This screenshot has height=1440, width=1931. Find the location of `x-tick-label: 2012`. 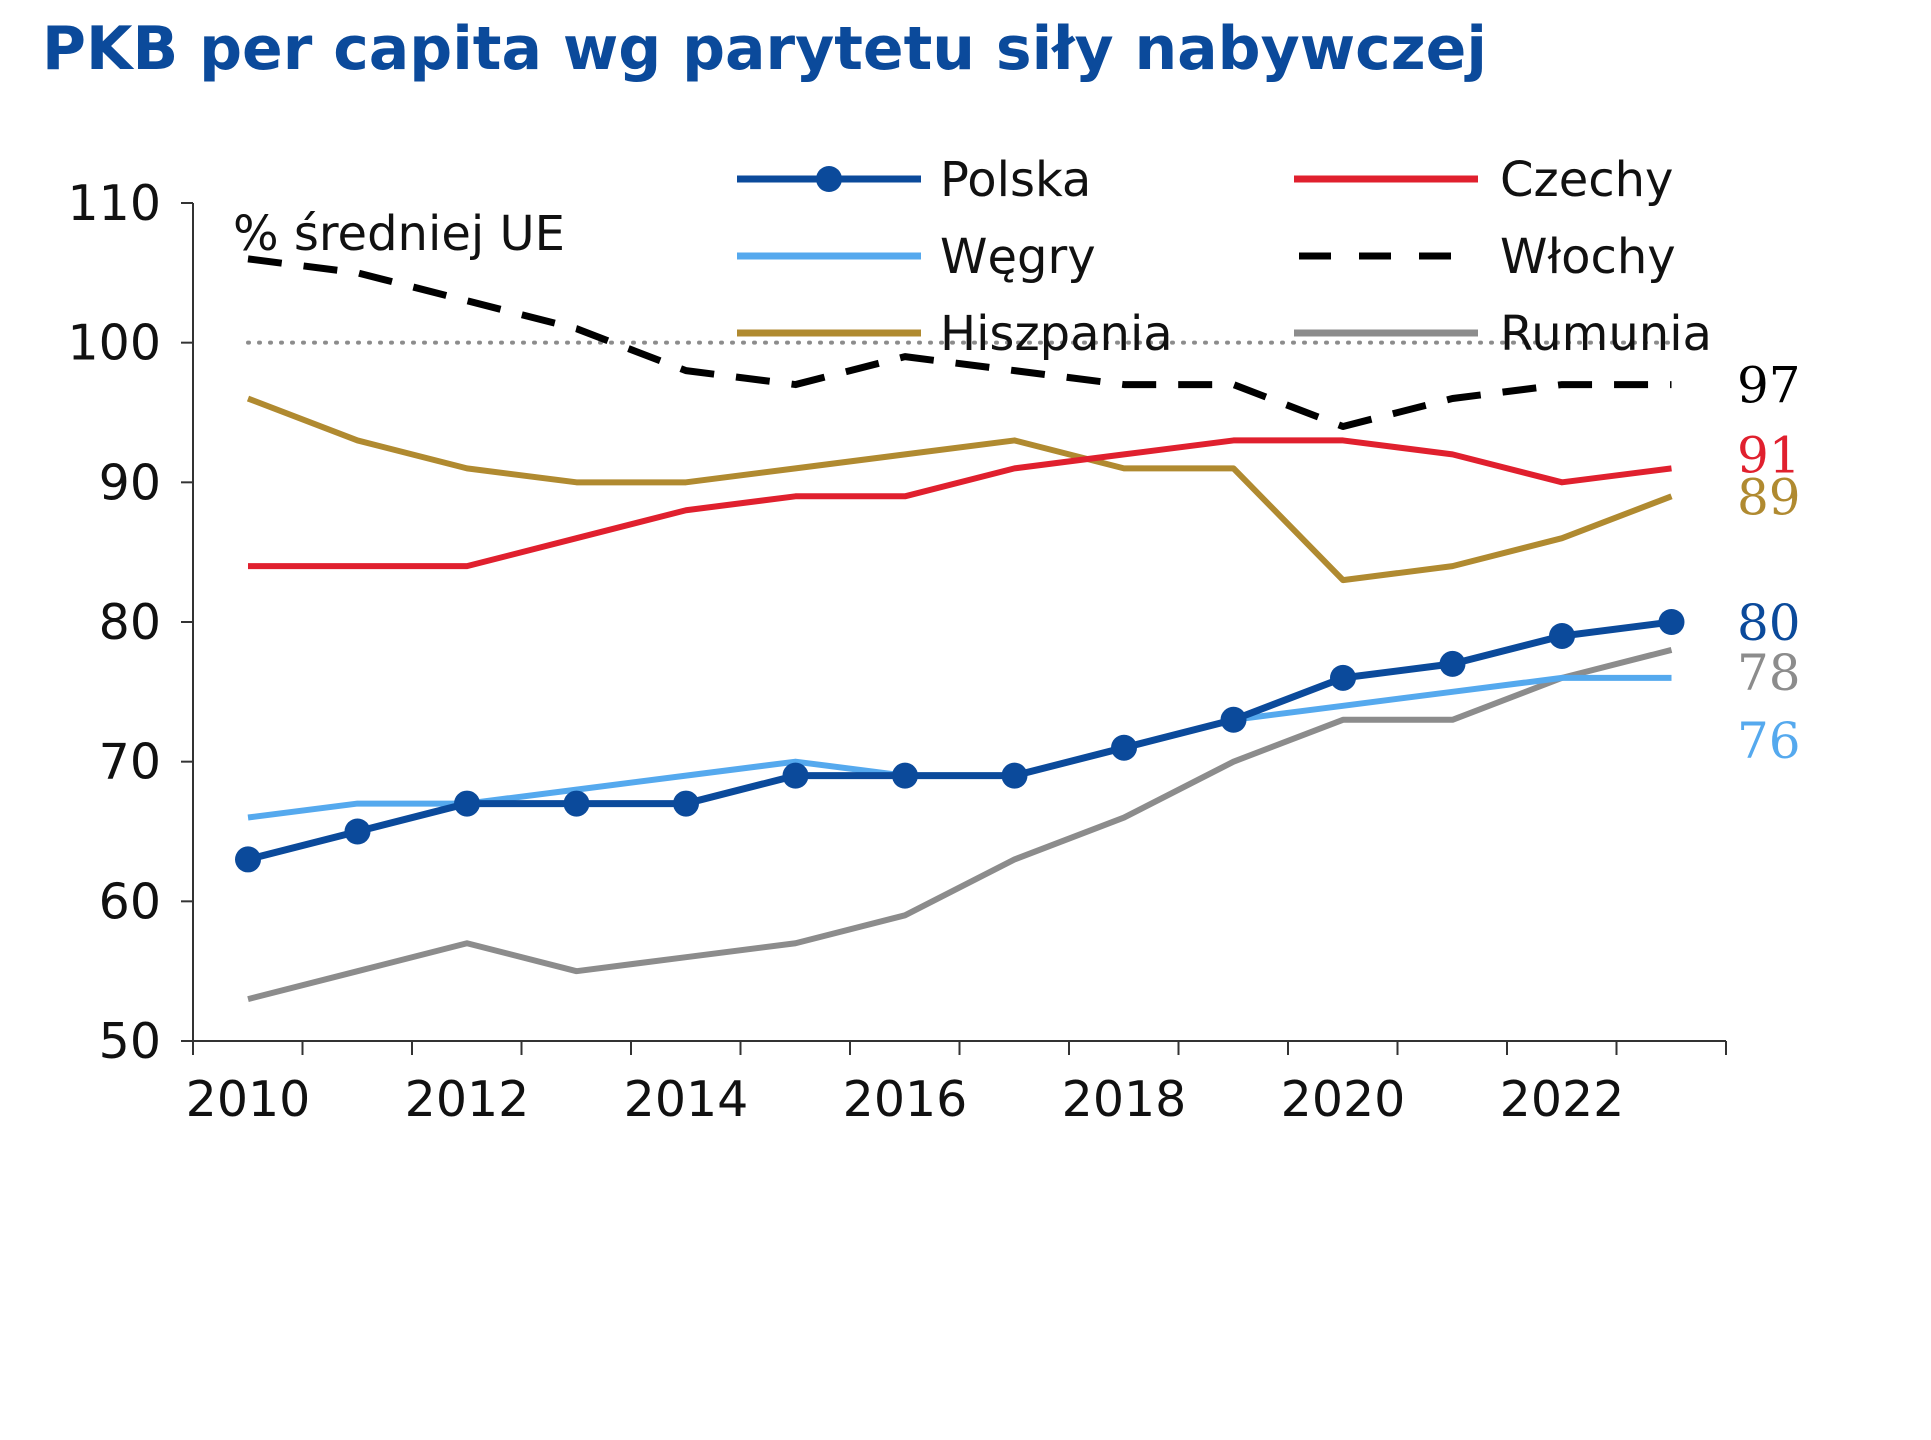

x-tick-label: 2012 is located at coordinates (467, 1099).